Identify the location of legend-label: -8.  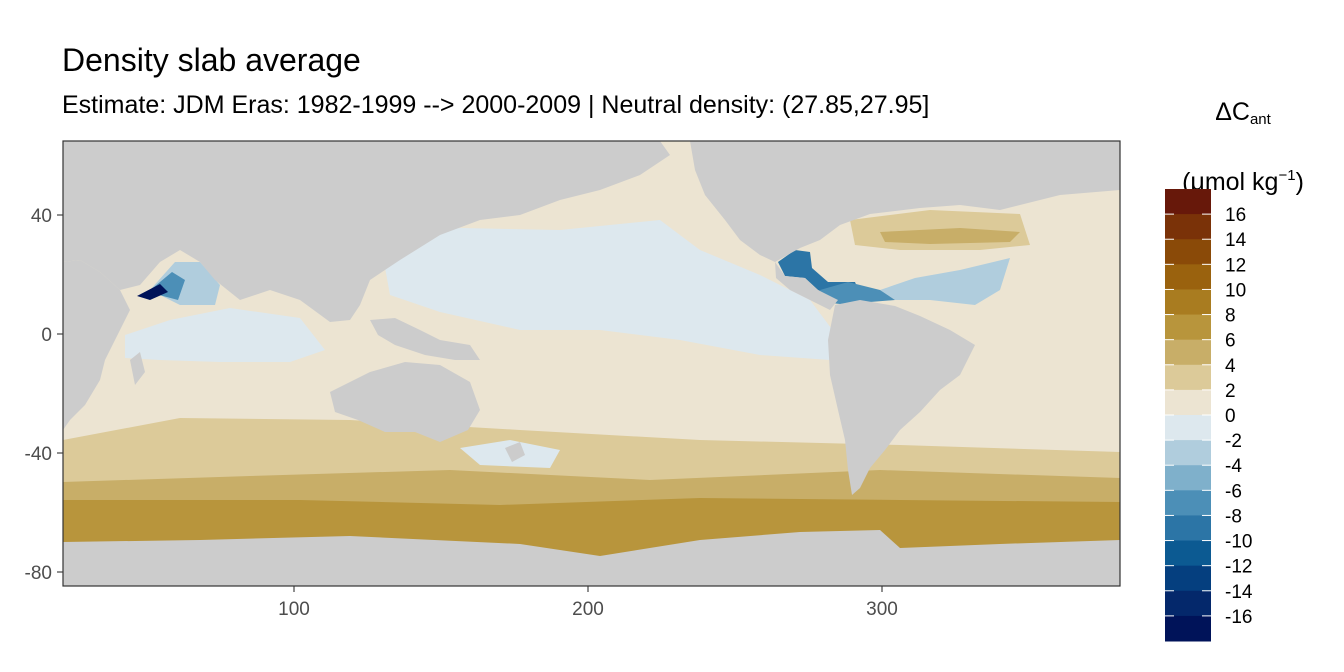
(1233, 516).